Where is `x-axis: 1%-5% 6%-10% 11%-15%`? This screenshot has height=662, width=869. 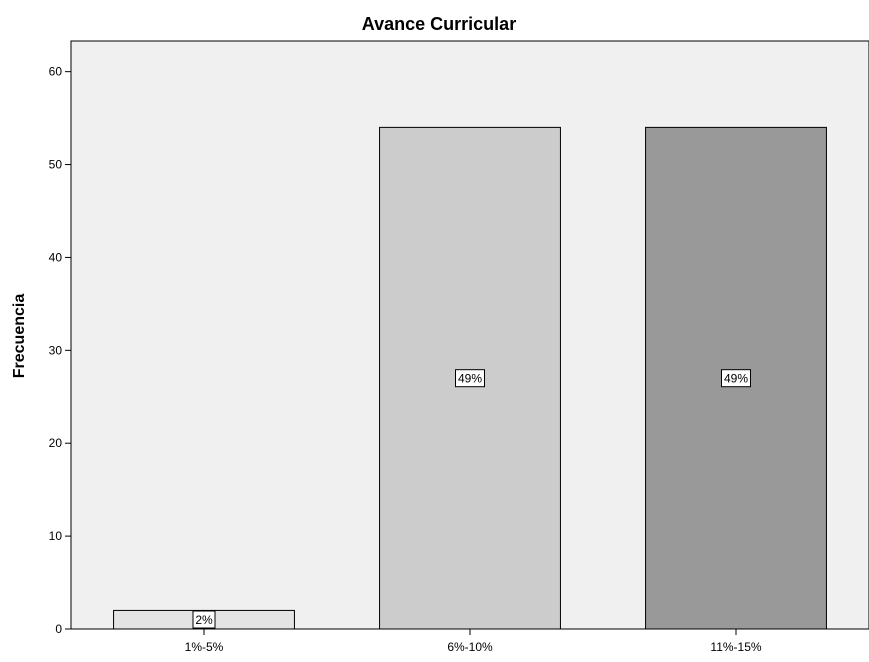 x-axis: 1%-5% 6%-10% 11%-15% is located at coordinates (473, 641).